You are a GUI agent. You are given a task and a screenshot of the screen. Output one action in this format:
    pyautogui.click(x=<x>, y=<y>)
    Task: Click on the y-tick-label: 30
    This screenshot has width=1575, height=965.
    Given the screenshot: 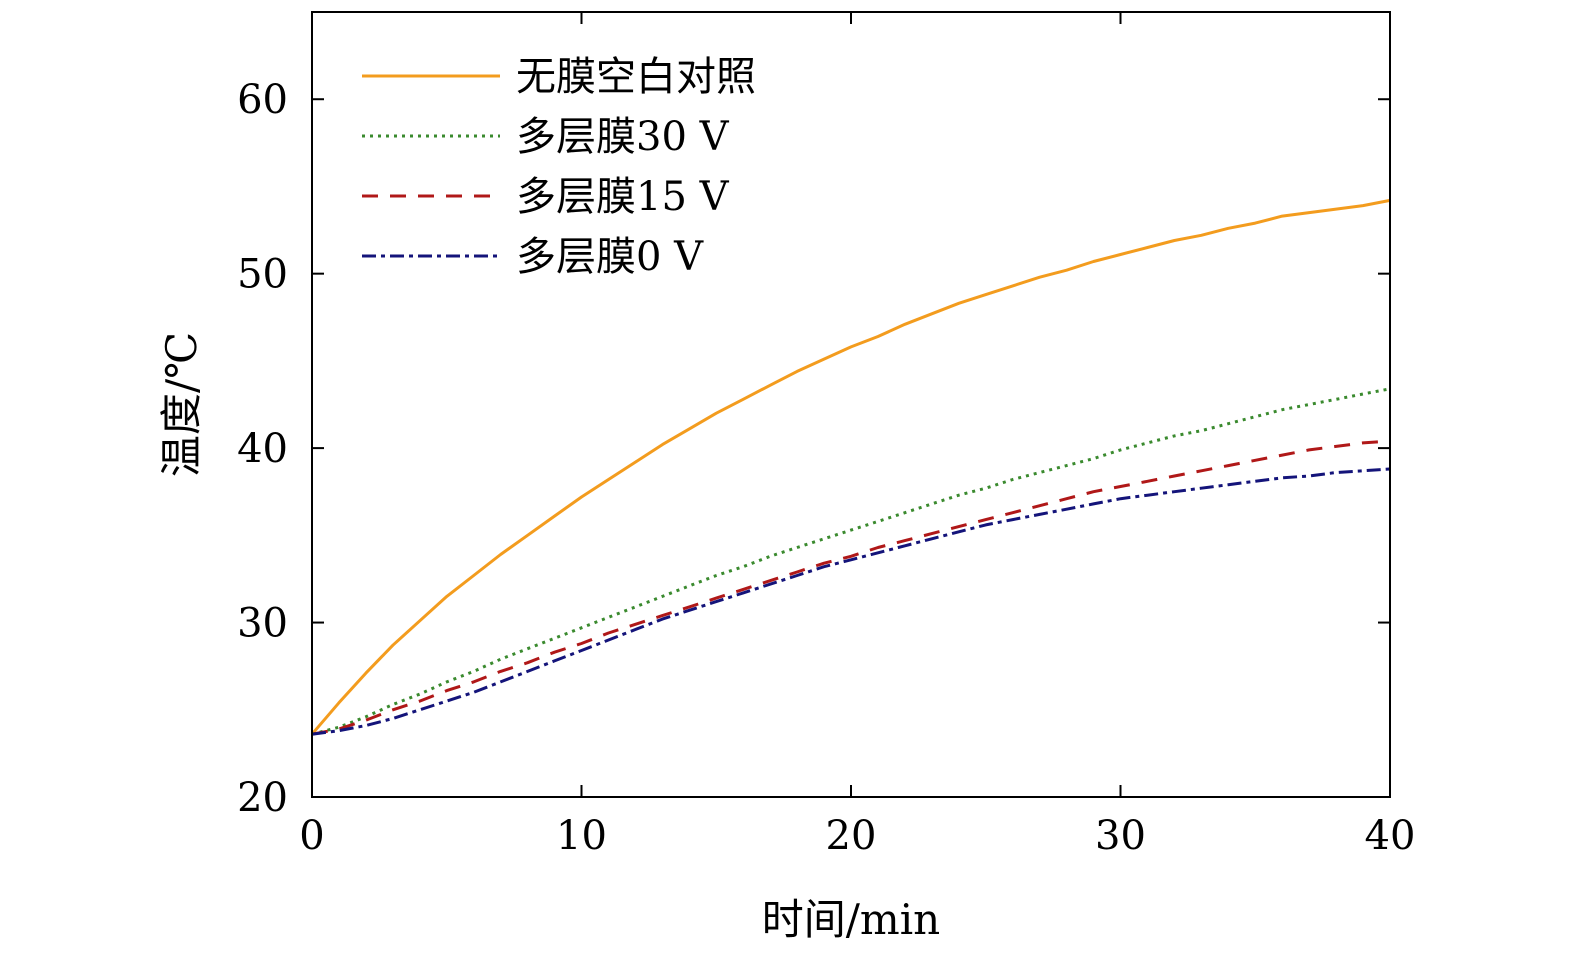 What is the action you would take?
    pyautogui.click(x=262, y=624)
    